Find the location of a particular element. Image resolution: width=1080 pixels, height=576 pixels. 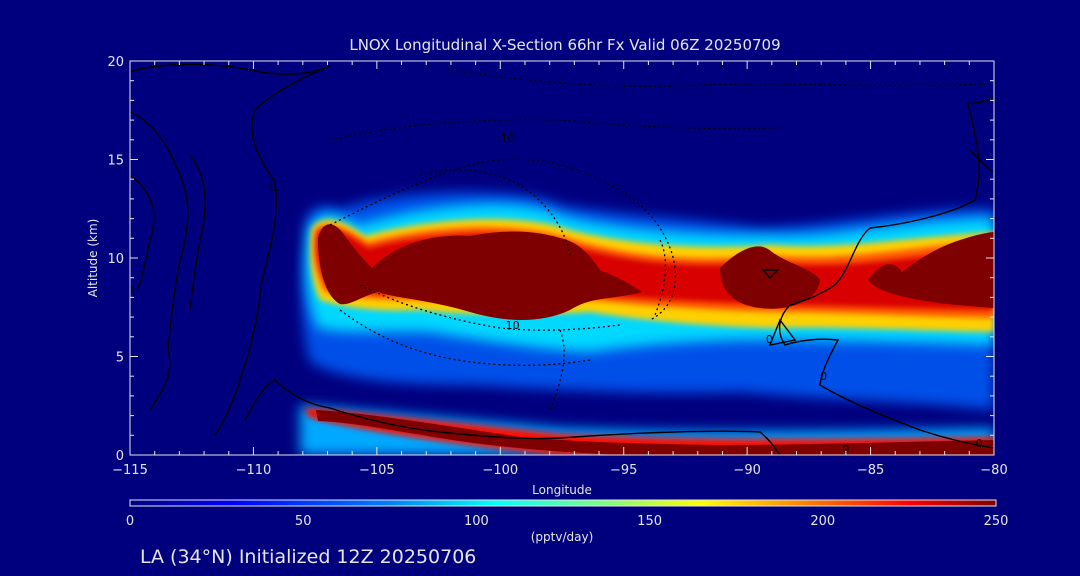

y-tick-label: 15 is located at coordinates (115, 161).